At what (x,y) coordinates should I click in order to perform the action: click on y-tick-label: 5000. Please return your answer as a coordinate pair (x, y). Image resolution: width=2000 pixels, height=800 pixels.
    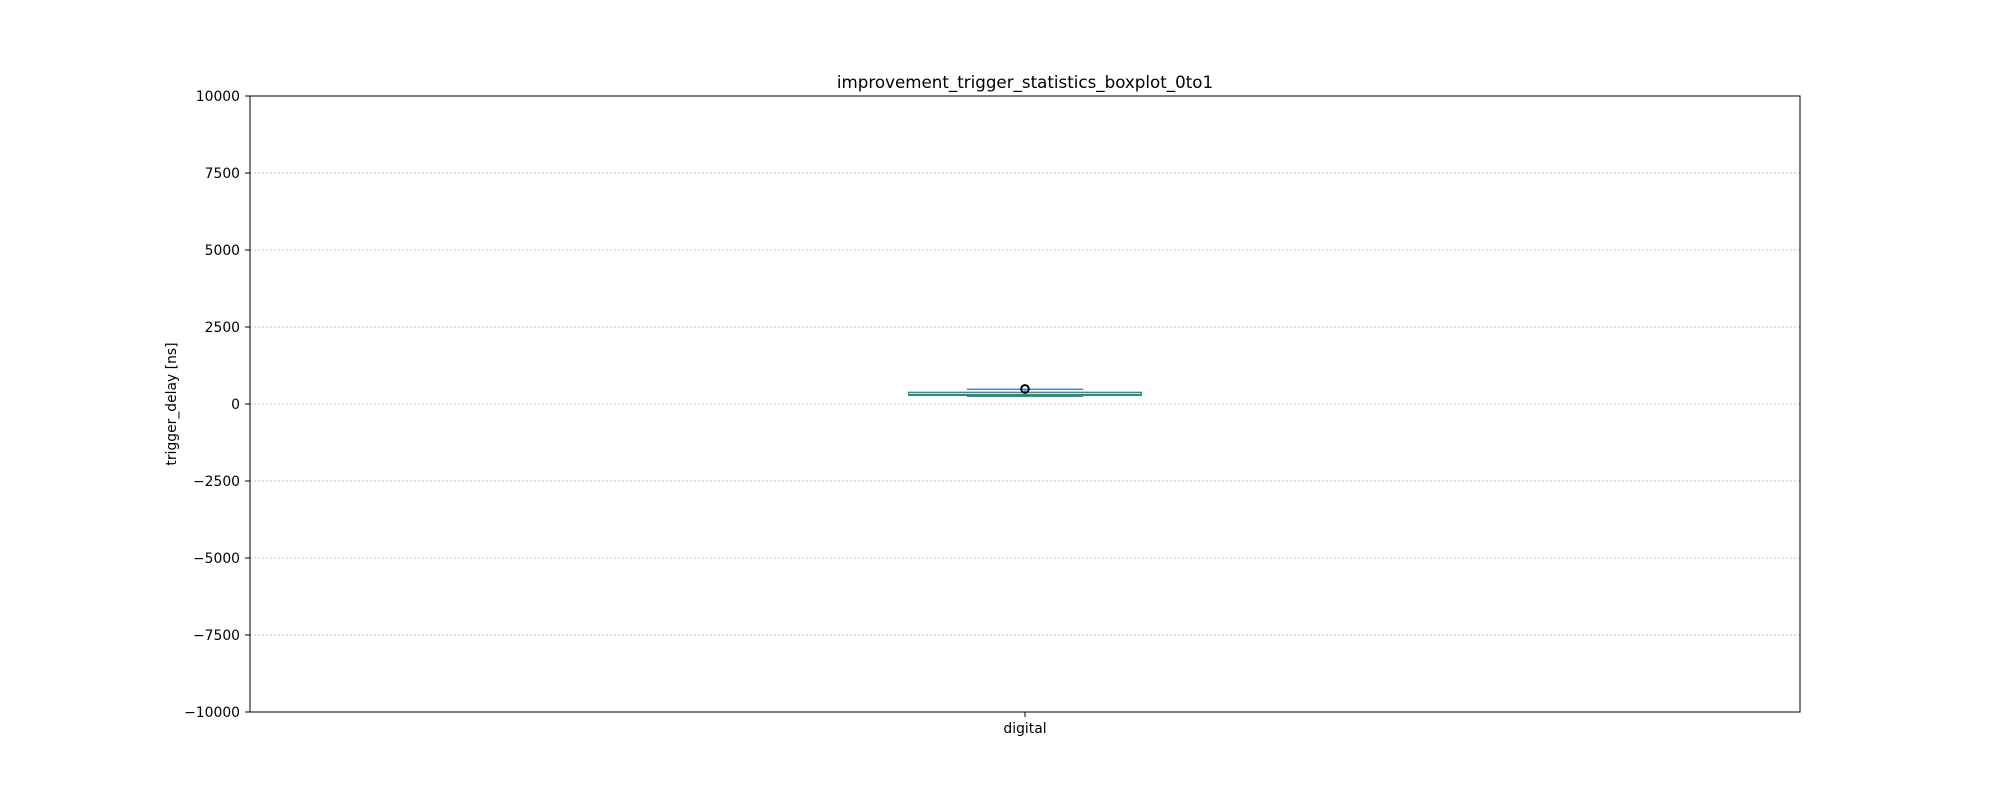
    Looking at the image, I should click on (222, 251).